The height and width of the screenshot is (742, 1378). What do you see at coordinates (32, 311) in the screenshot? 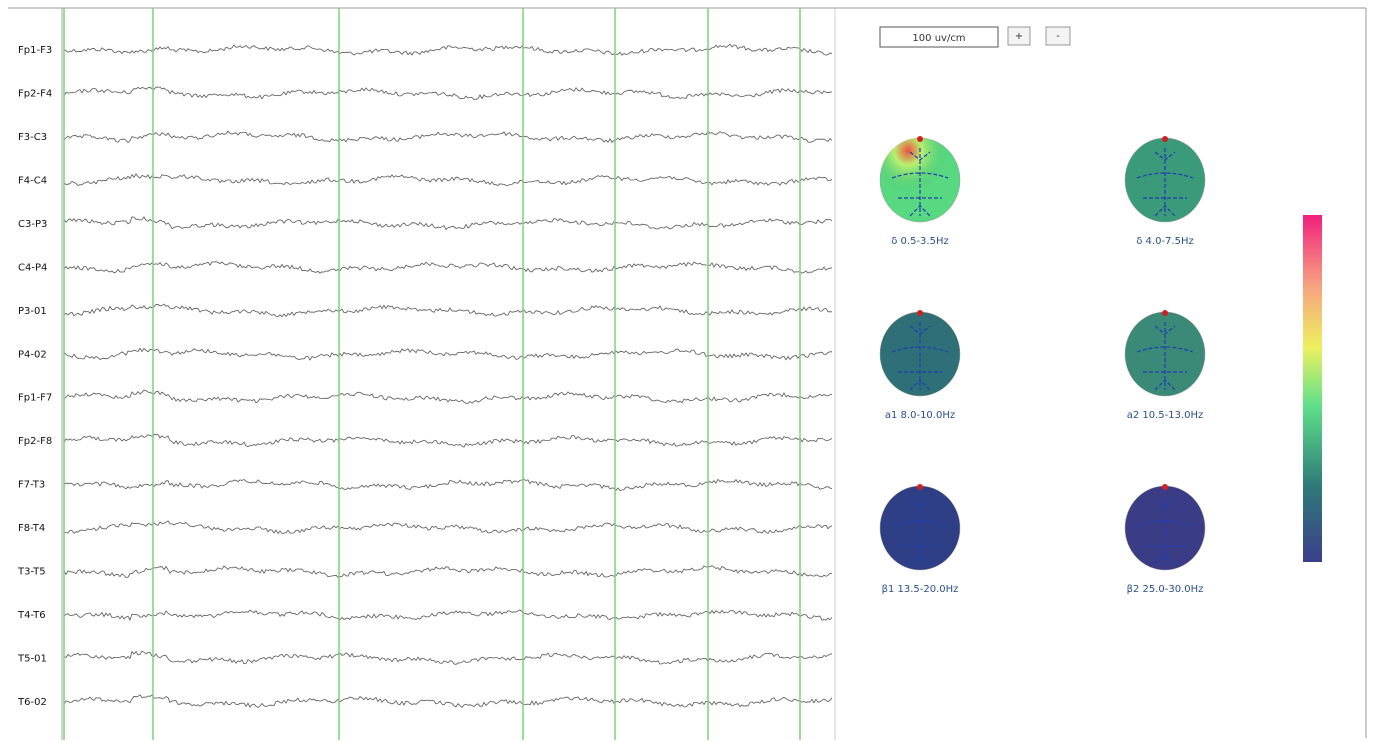
I see `channel-label: P3-01` at bounding box center [32, 311].